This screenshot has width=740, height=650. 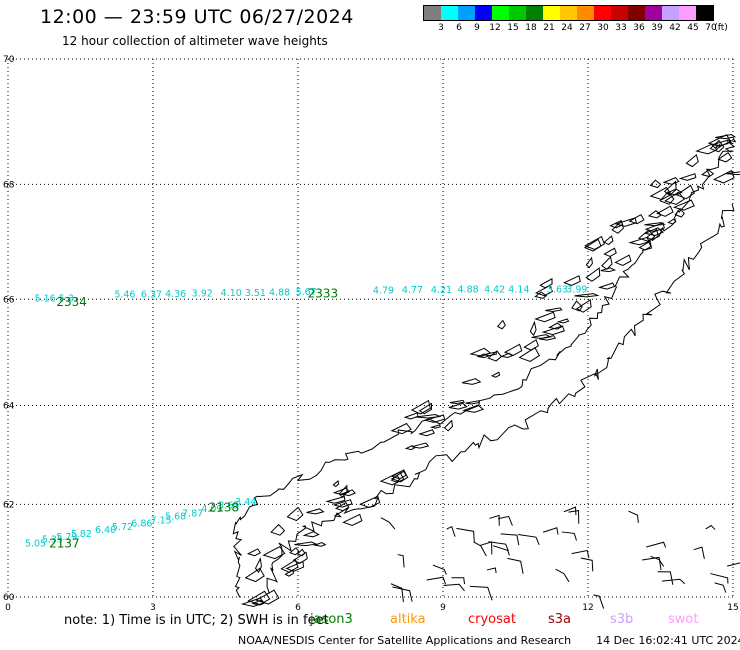 I want to click on satellite-s3b: s3b, so click(x=622, y=619).